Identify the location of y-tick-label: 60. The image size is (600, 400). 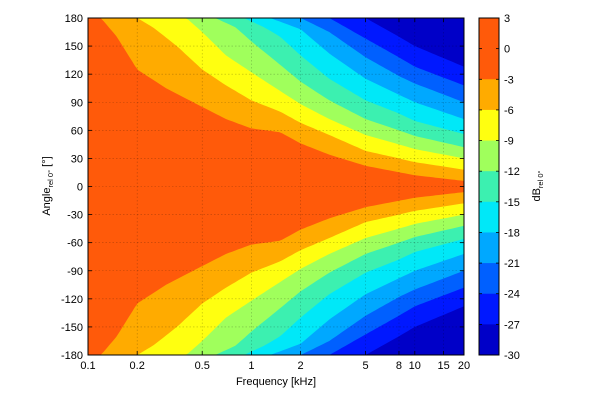
(77, 131).